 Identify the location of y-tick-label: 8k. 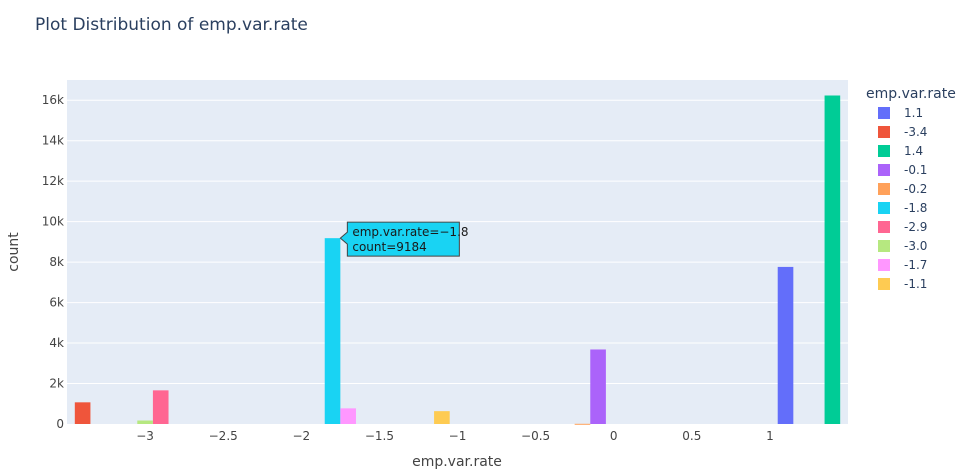
(56, 262).